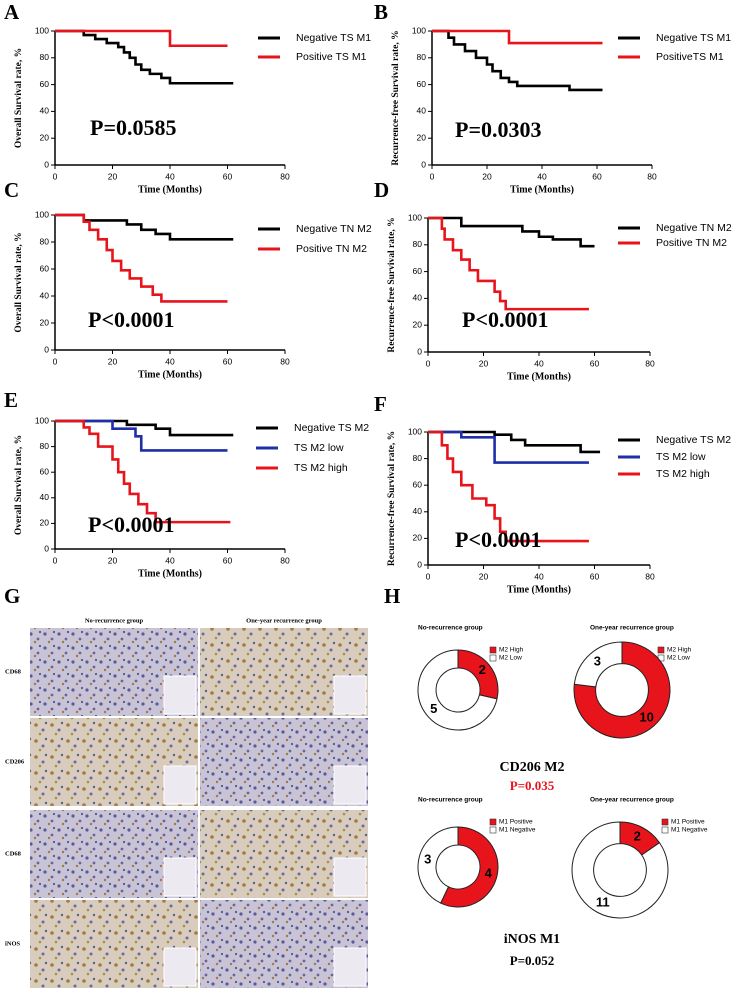  Describe the element at coordinates (427, 859) in the screenshot. I see `data-label: 3` at that location.